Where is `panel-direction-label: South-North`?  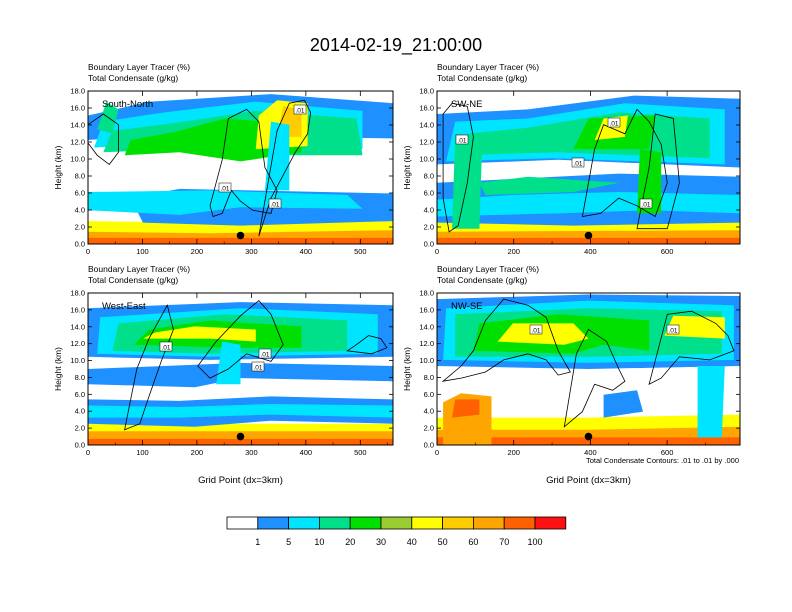
panel-direction-label: South-North is located at coordinates (127, 104).